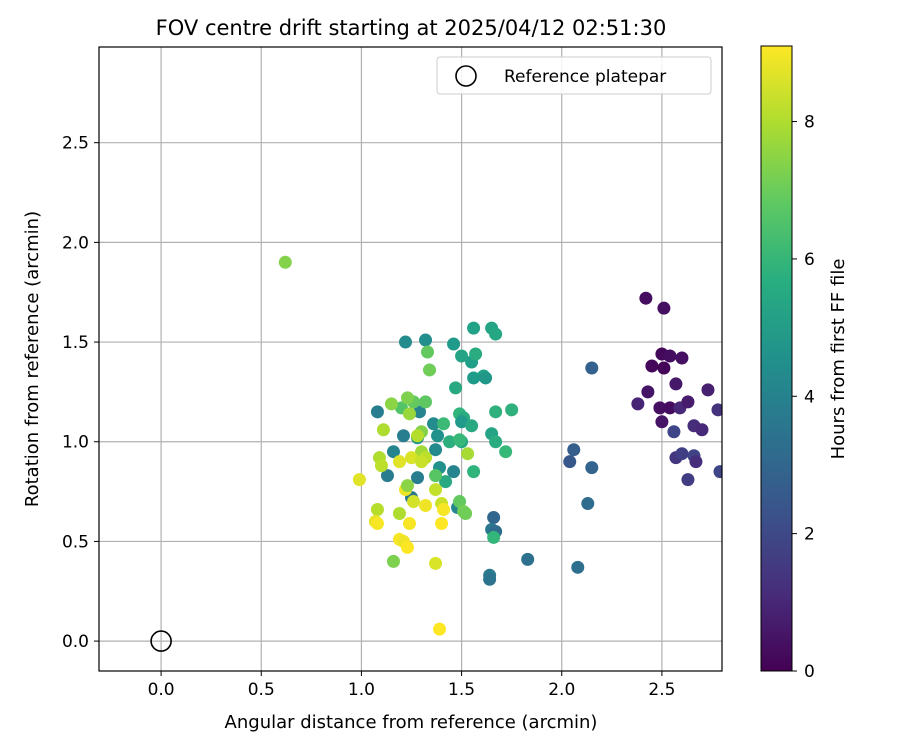 This screenshot has width=900, height=750. Describe the element at coordinates (75, 642) in the screenshot. I see `y-tick-label: 0.0` at that location.